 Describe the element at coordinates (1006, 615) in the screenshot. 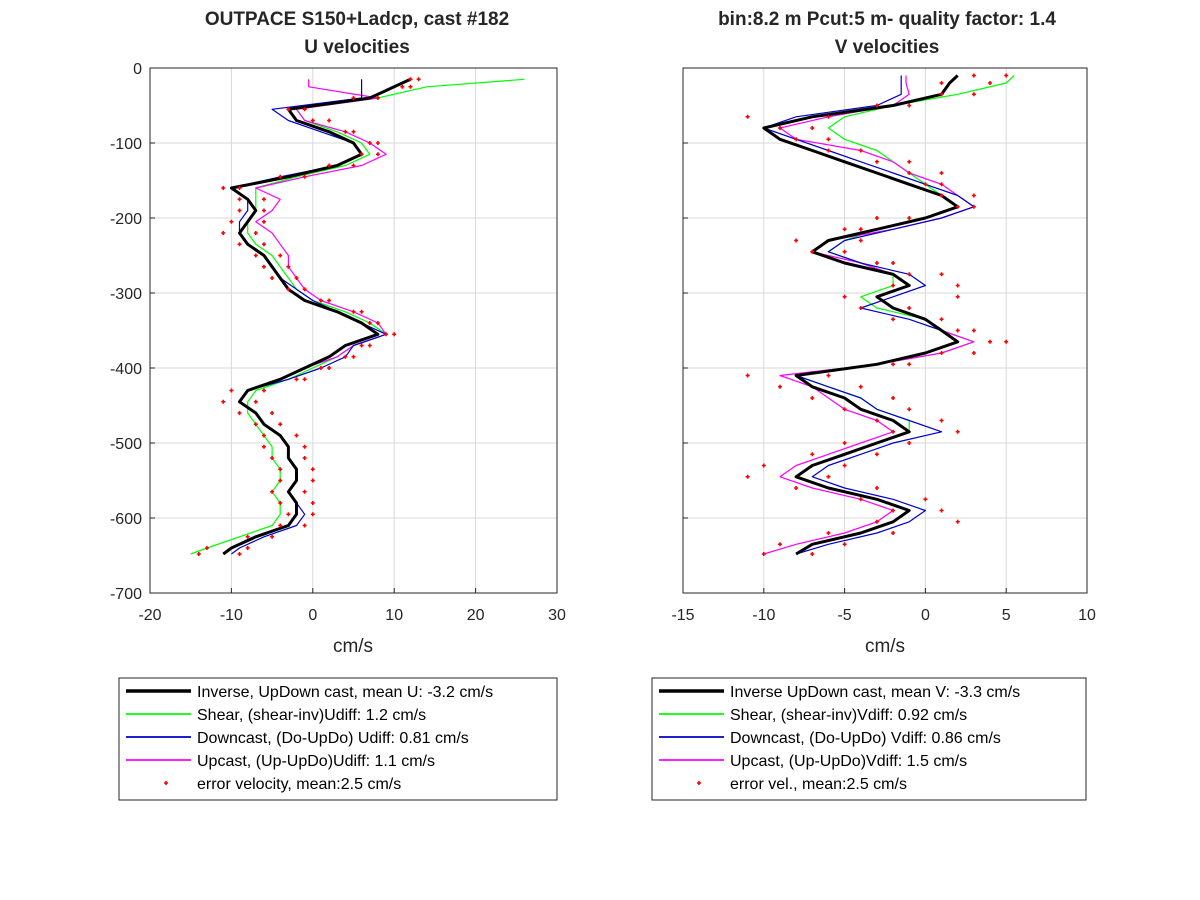

I see `x-tick-label: 5` at that location.